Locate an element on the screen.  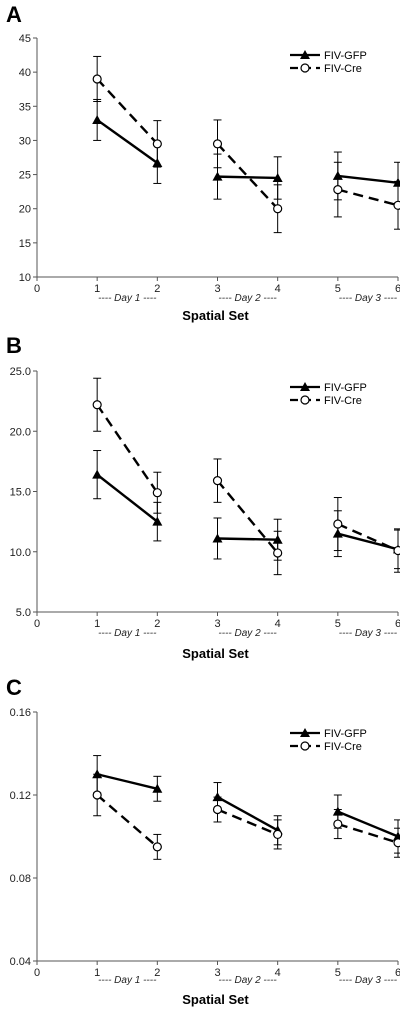
y-tick-label: 20.0 is located at coordinates (20, 432).